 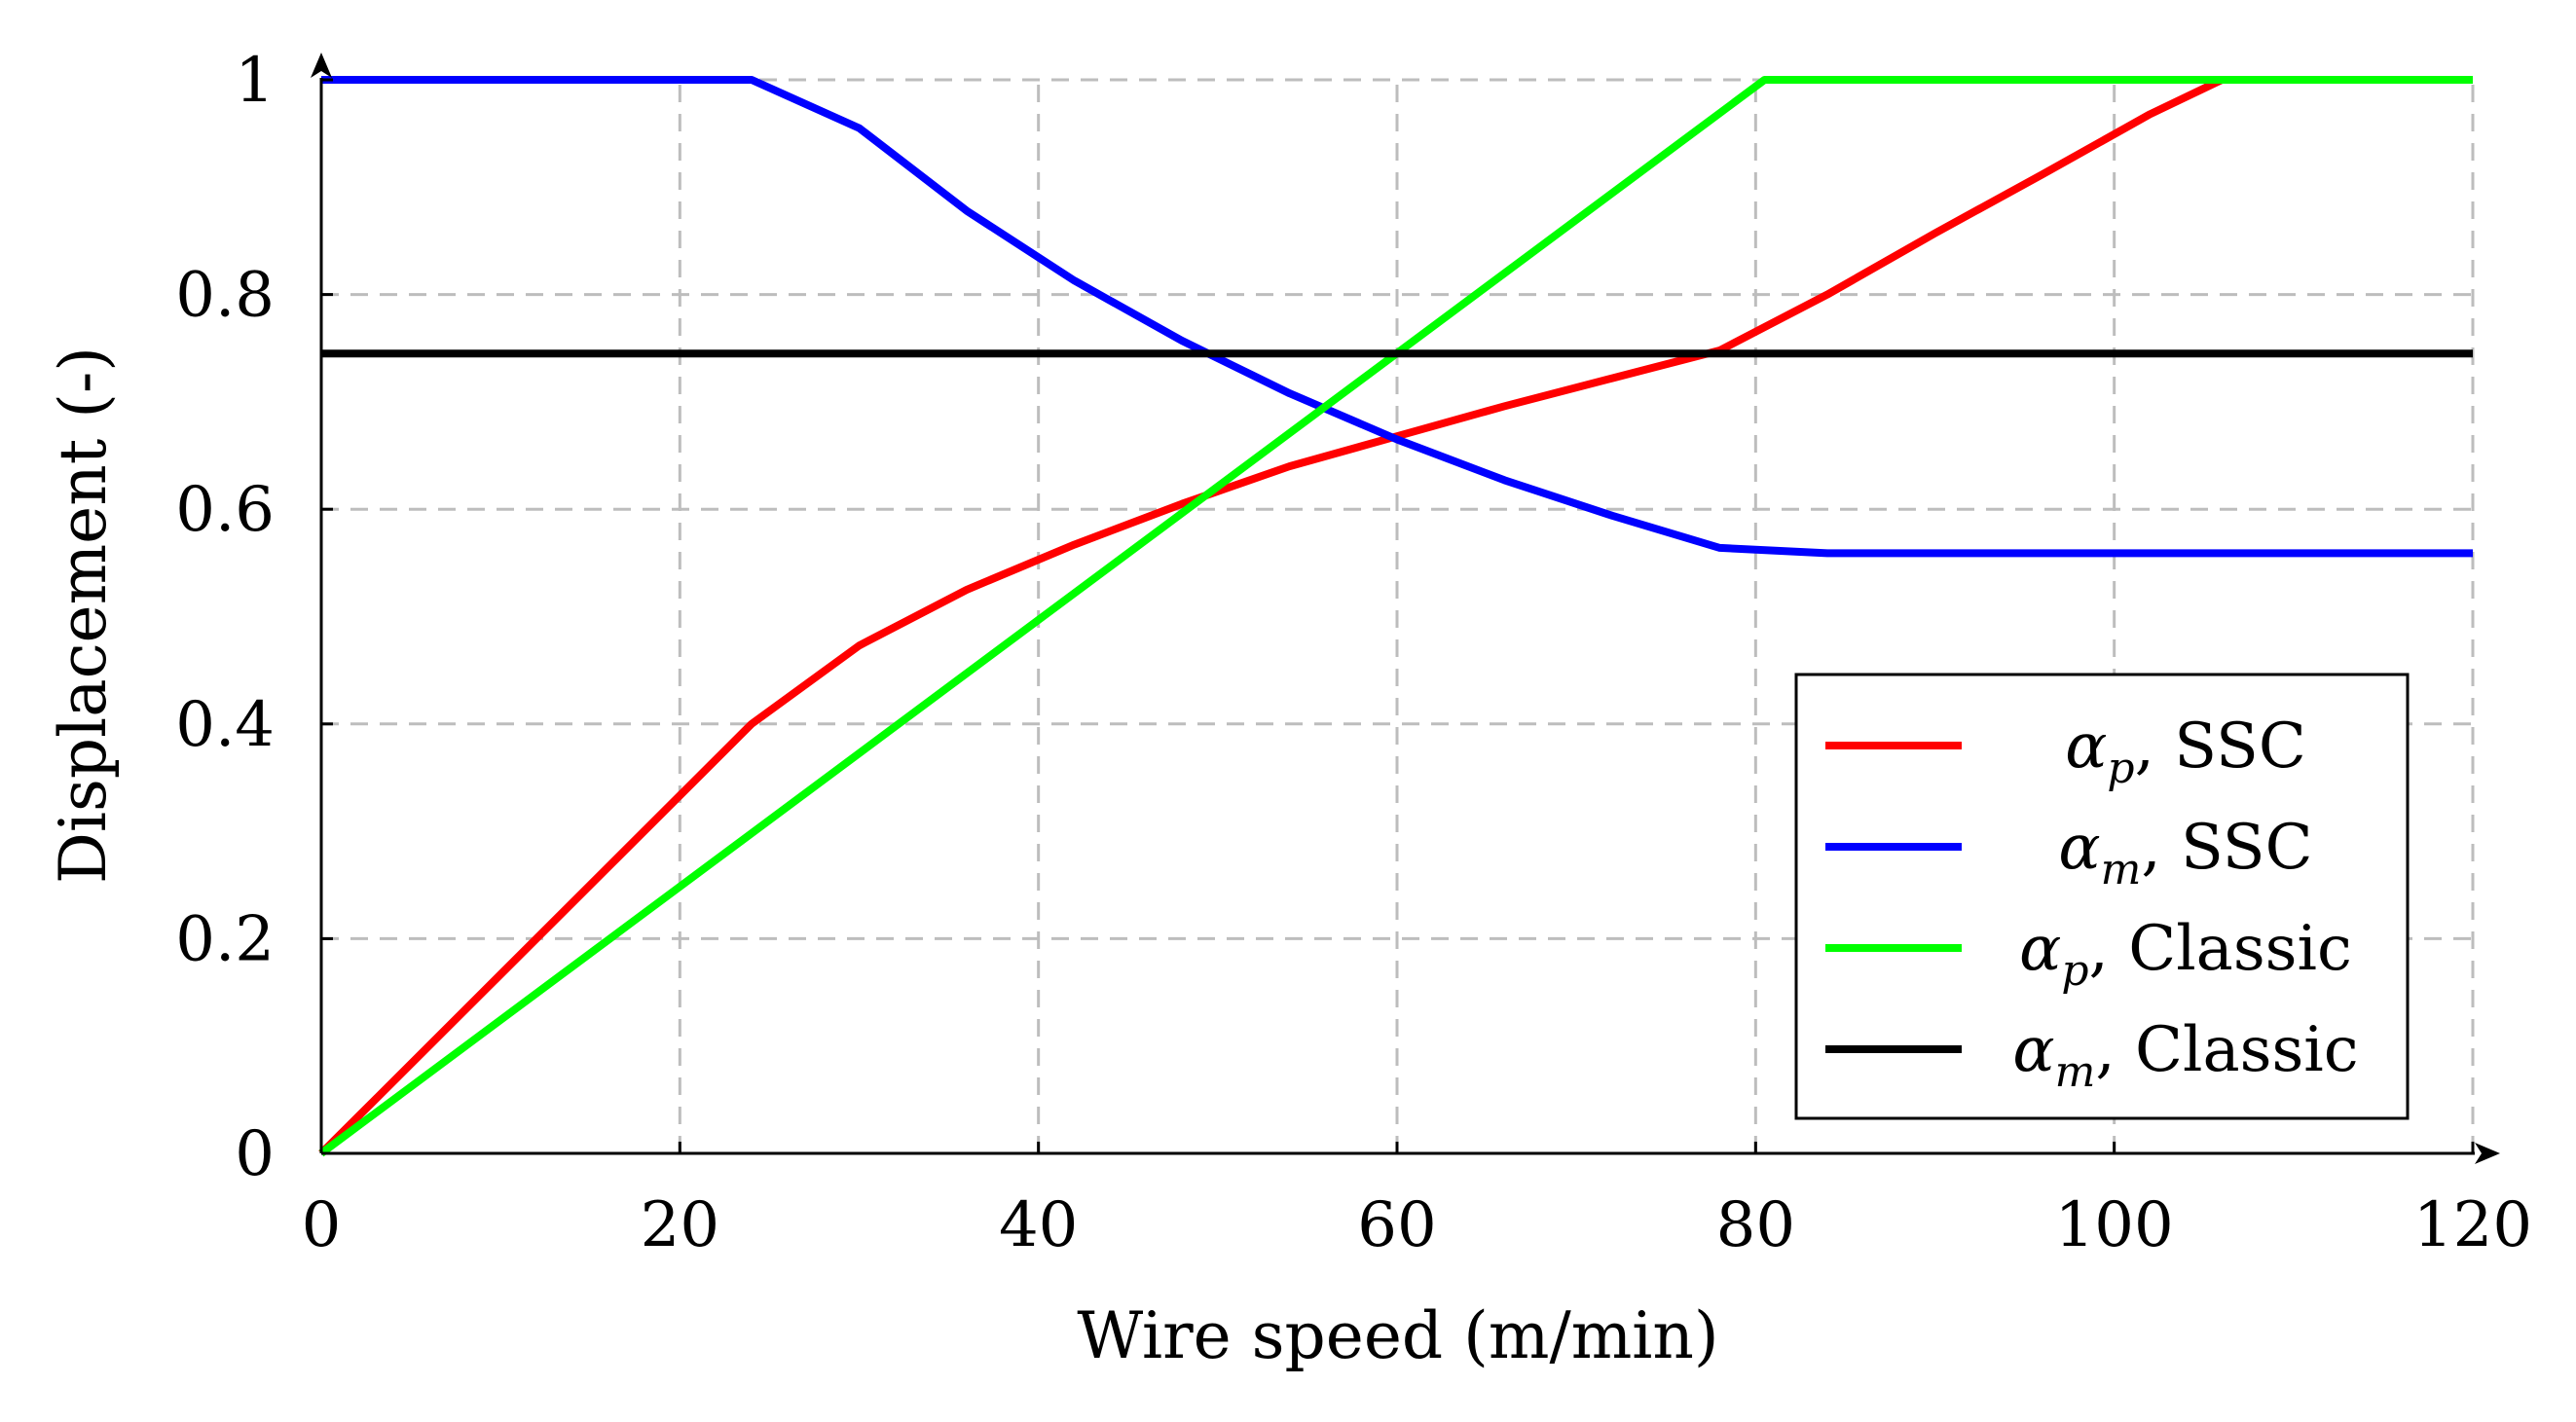 I want to click on legend-series-label-3: , Classic, so click(x=2226, y=1050).